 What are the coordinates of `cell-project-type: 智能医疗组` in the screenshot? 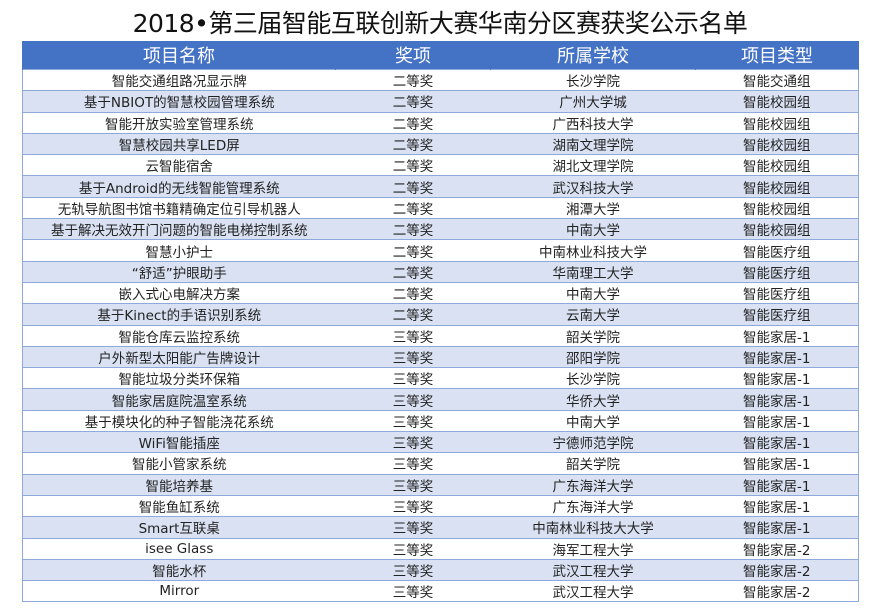 It's located at (777, 314).